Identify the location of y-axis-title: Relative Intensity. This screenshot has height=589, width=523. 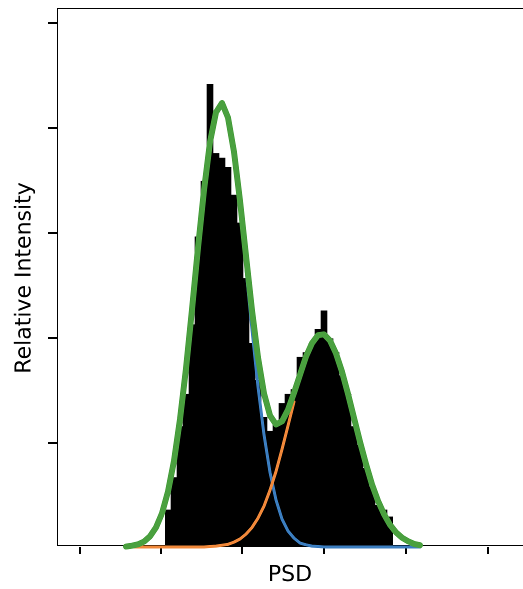
(24, 278).